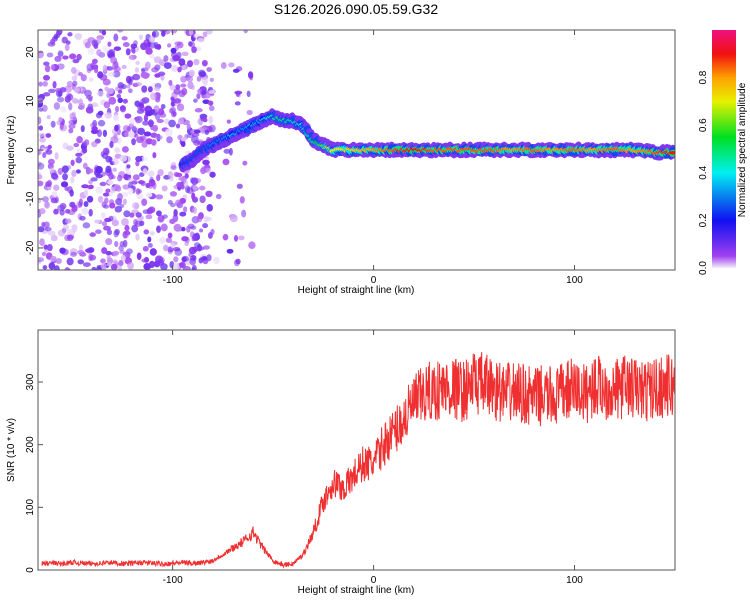 The width and height of the screenshot is (750, 600). Describe the element at coordinates (374, 280) in the screenshot. I see `top-xtick-label: 0` at that location.